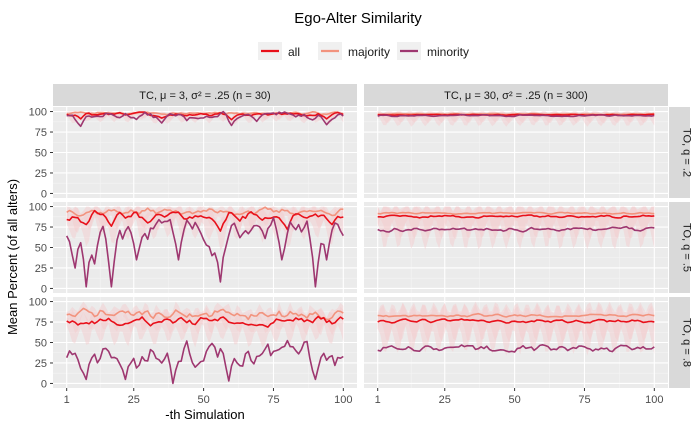  Describe the element at coordinates (12, 257) in the screenshot. I see `y-axis-label: Mean Percent (of all alters)` at that location.